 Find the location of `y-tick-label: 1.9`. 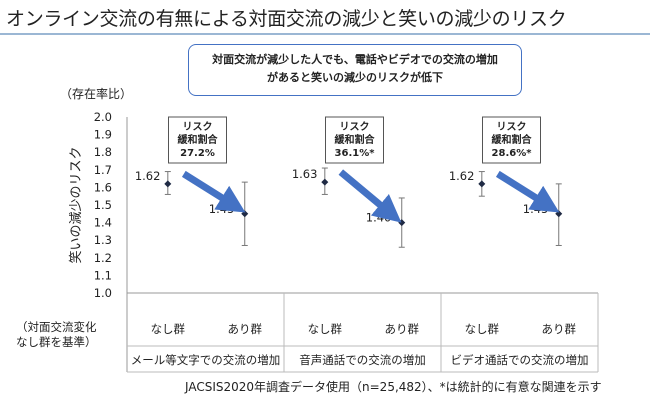

y-tick-label: 1.9 is located at coordinates (103, 135).